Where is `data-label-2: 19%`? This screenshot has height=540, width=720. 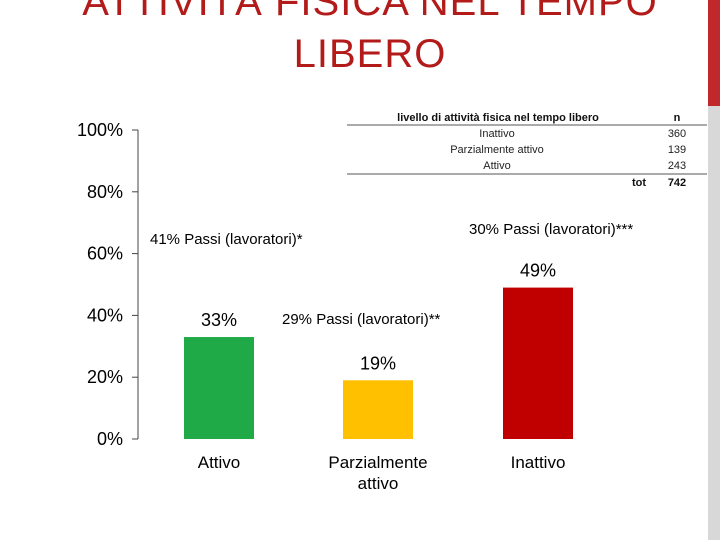 data-label-2: 19% is located at coordinates (378, 363).